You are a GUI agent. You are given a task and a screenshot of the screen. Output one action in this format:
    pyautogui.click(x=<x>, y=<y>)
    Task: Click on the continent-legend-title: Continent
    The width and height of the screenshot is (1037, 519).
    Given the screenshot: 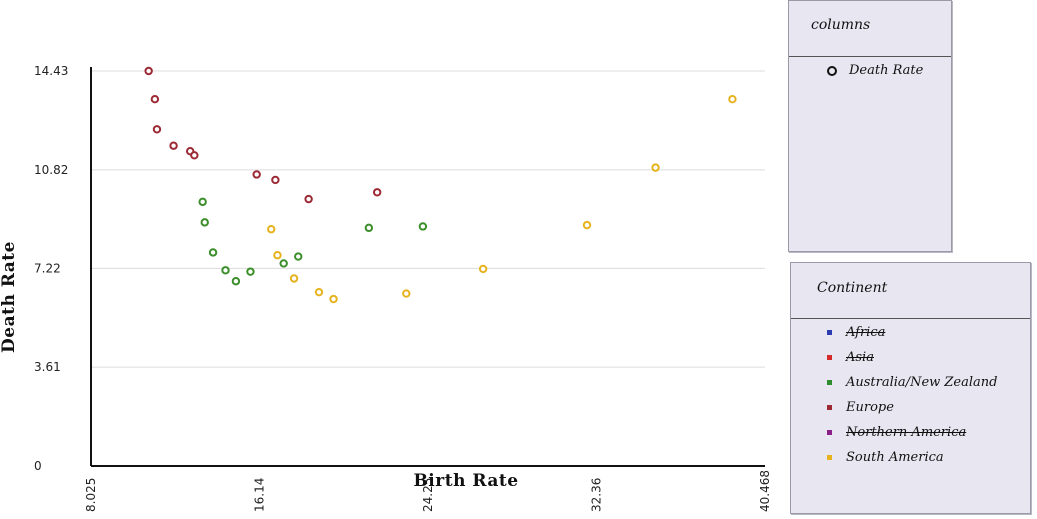 What is the action you would take?
    pyautogui.click(x=852, y=288)
    